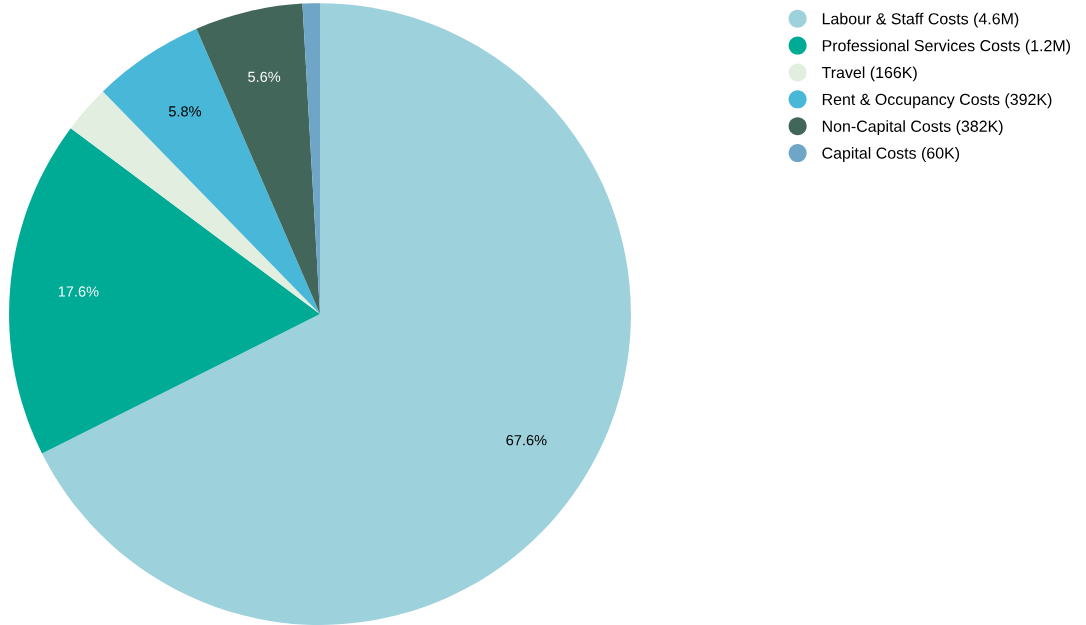 Image resolution: width=1086 pixels, height=625 pixels. Describe the element at coordinates (891, 154) in the screenshot. I see `legend-label: Capital Costs (60K)` at that location.